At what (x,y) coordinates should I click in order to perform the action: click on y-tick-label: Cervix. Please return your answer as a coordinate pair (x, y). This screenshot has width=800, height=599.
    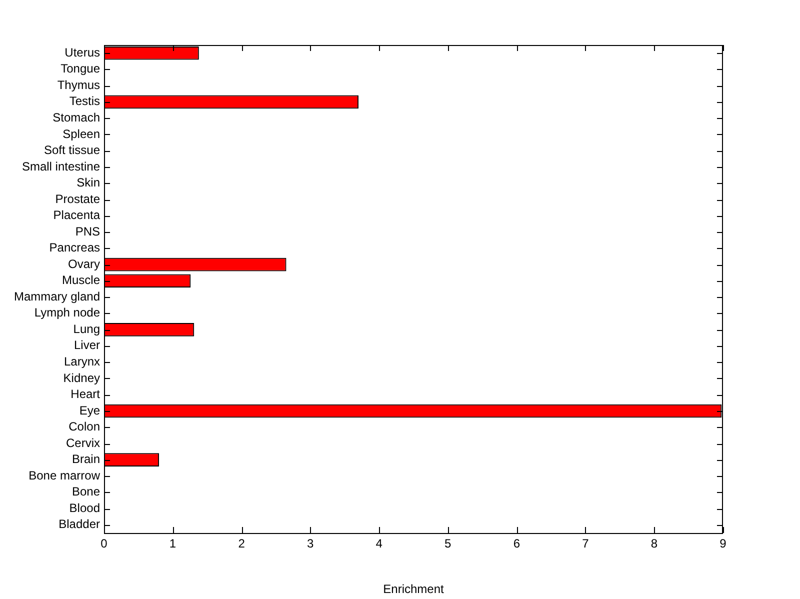
    Looking at the image, I should click on (83, 443).